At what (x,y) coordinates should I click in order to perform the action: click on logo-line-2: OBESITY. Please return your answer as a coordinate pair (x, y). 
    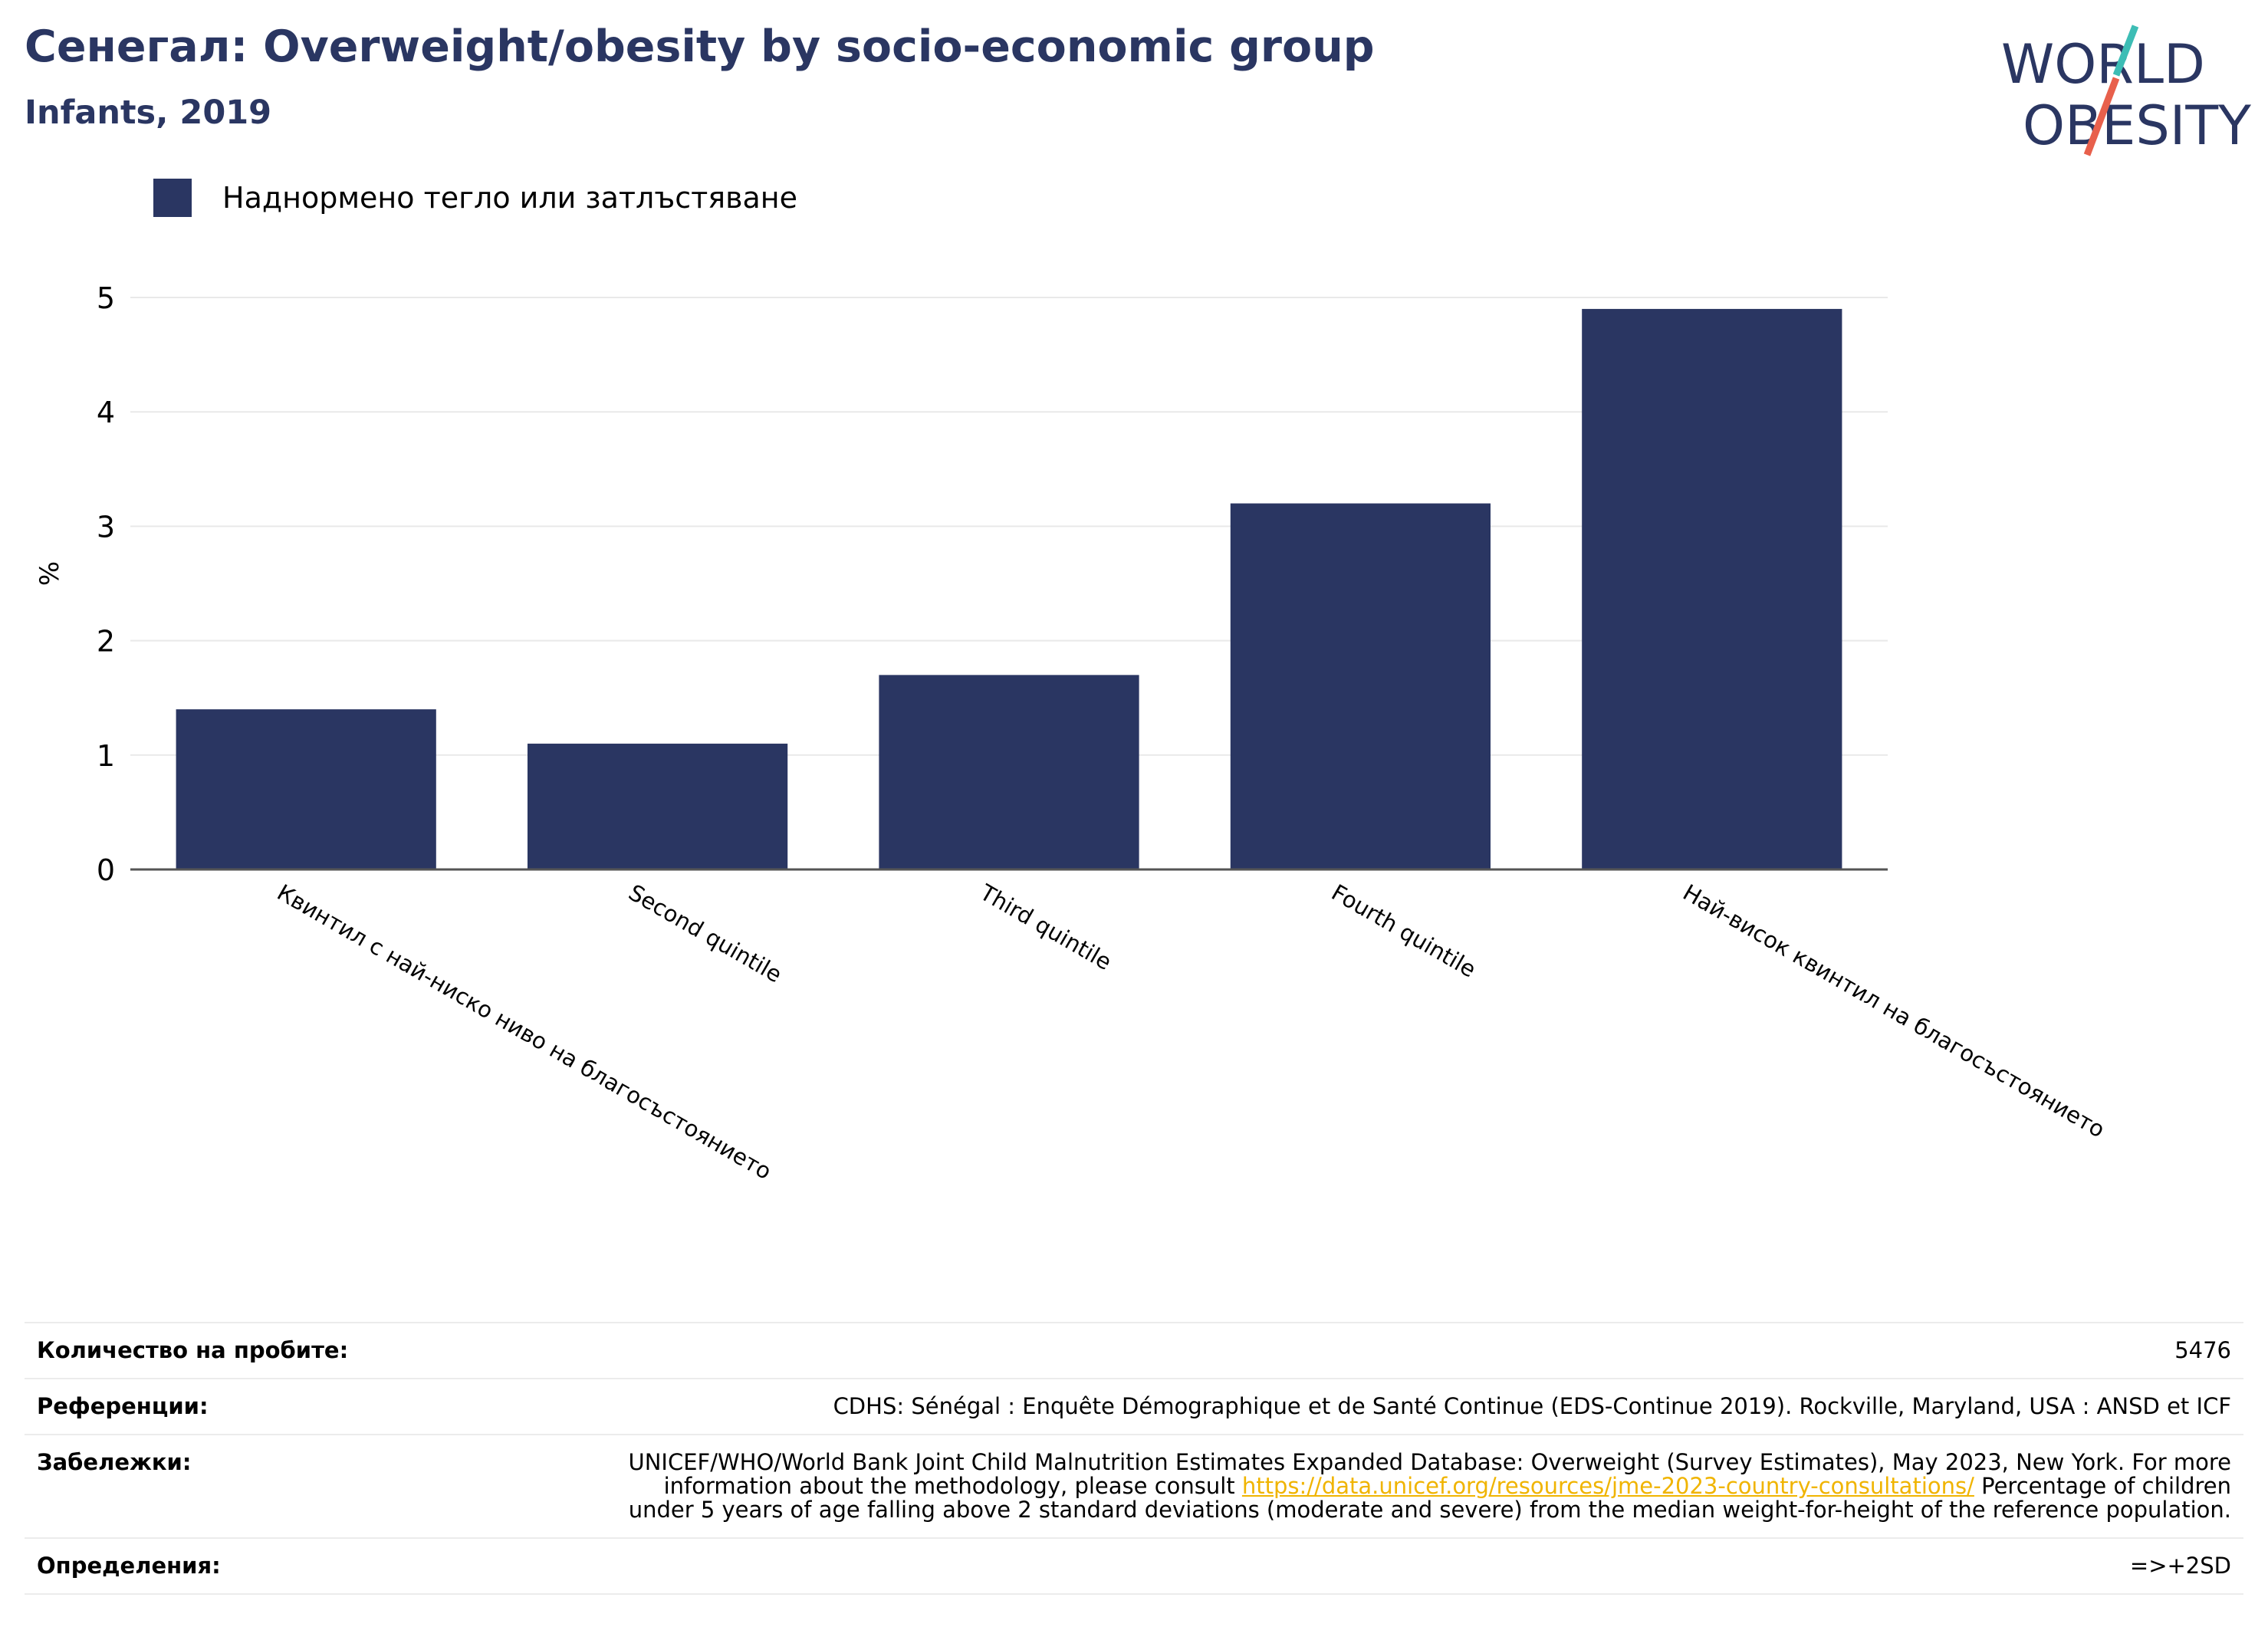
    Looking at the image, I should click on (2137, 125).